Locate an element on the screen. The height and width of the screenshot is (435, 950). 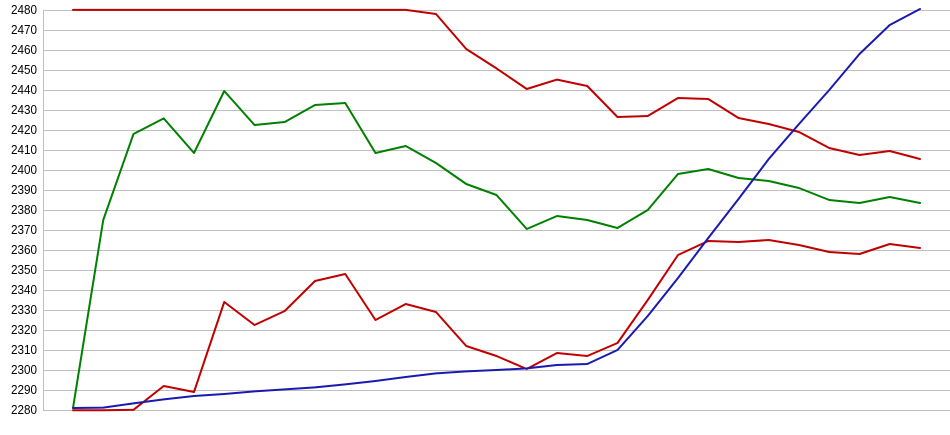
svg-text: 2430 is located at coordinates (24, 109).